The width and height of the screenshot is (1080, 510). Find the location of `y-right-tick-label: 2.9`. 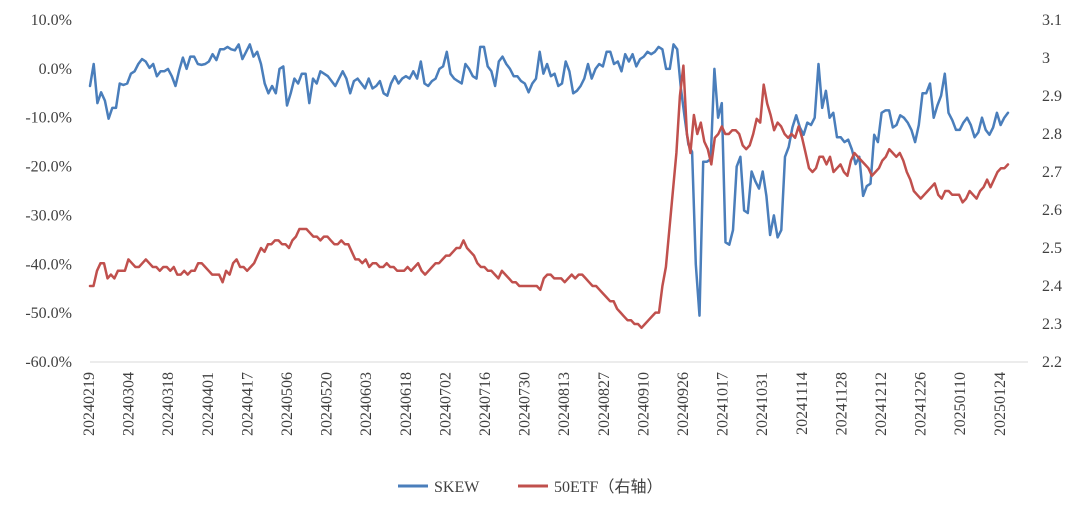

y-right-tick-label: 2.9 is located at coordinates (1052, 96).